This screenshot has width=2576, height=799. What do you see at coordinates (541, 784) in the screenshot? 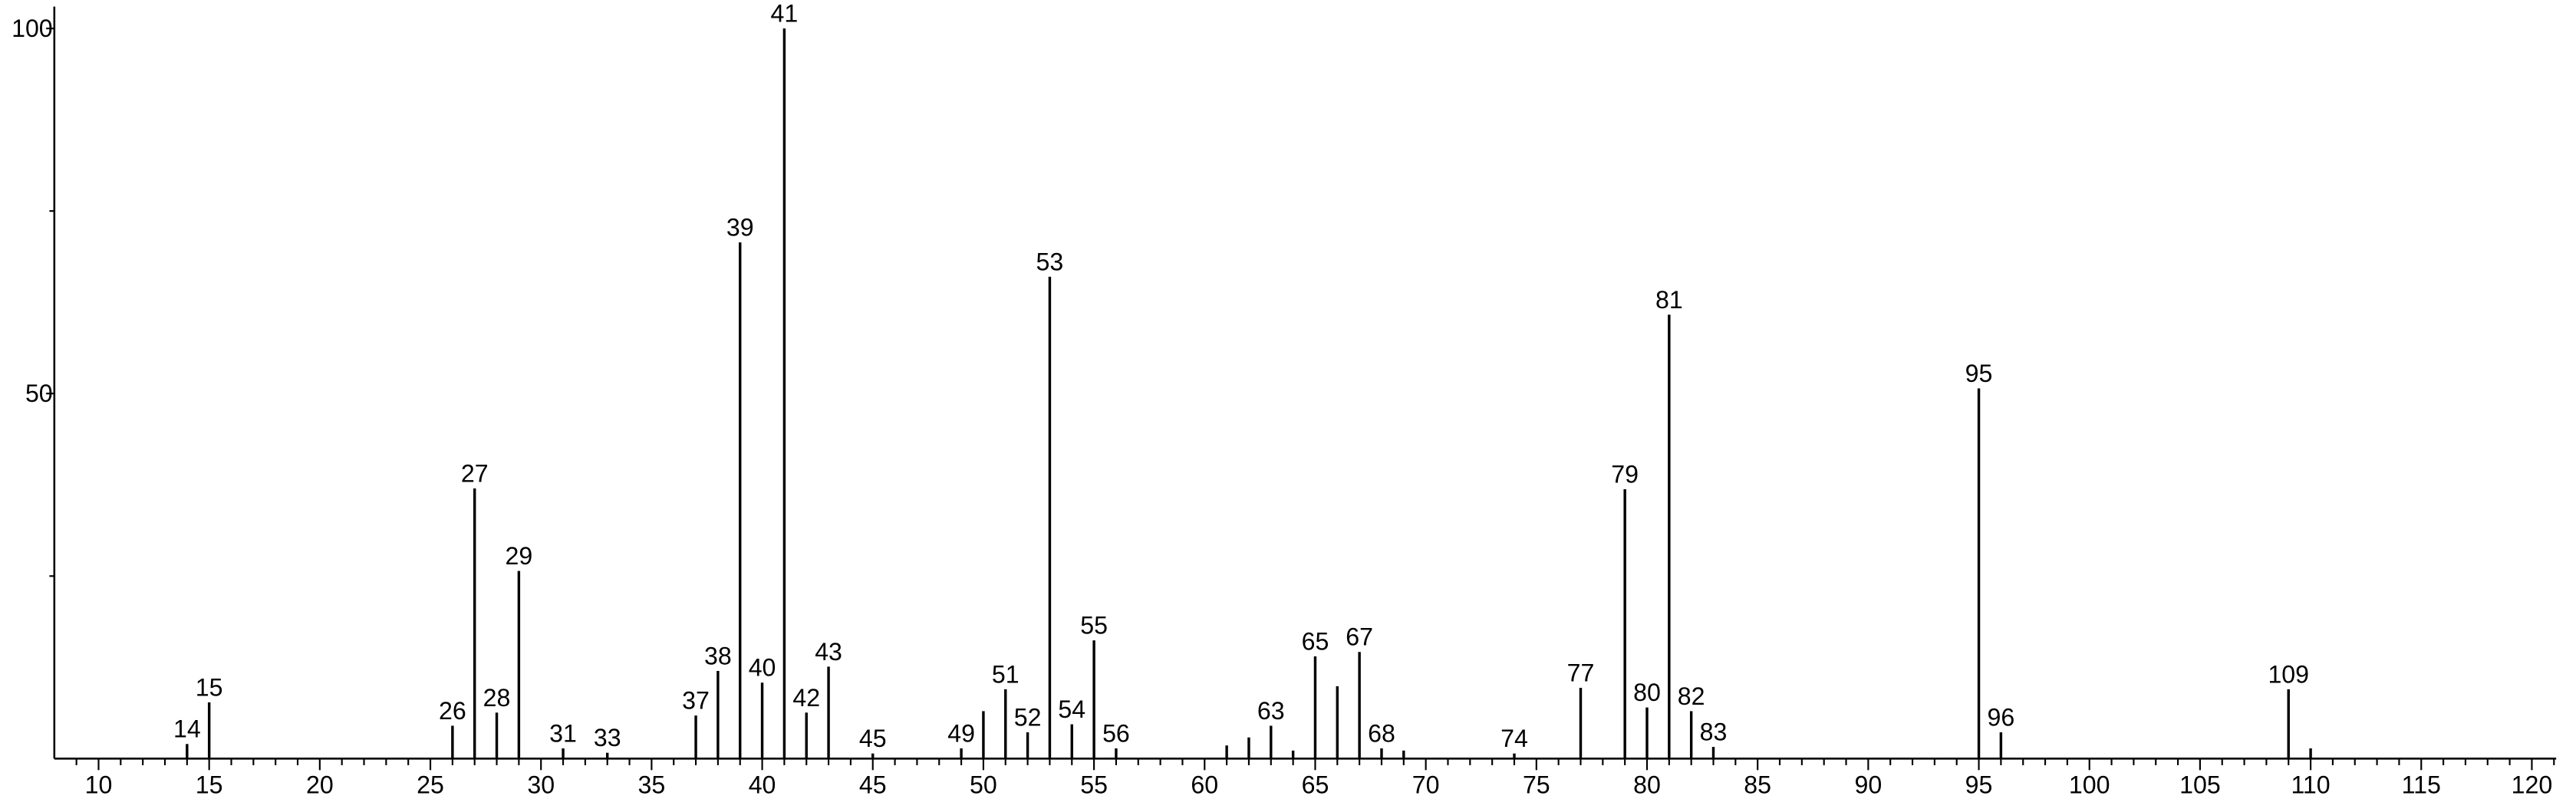
I see `x-tick-label: 30` at bounding box center [541, 784].